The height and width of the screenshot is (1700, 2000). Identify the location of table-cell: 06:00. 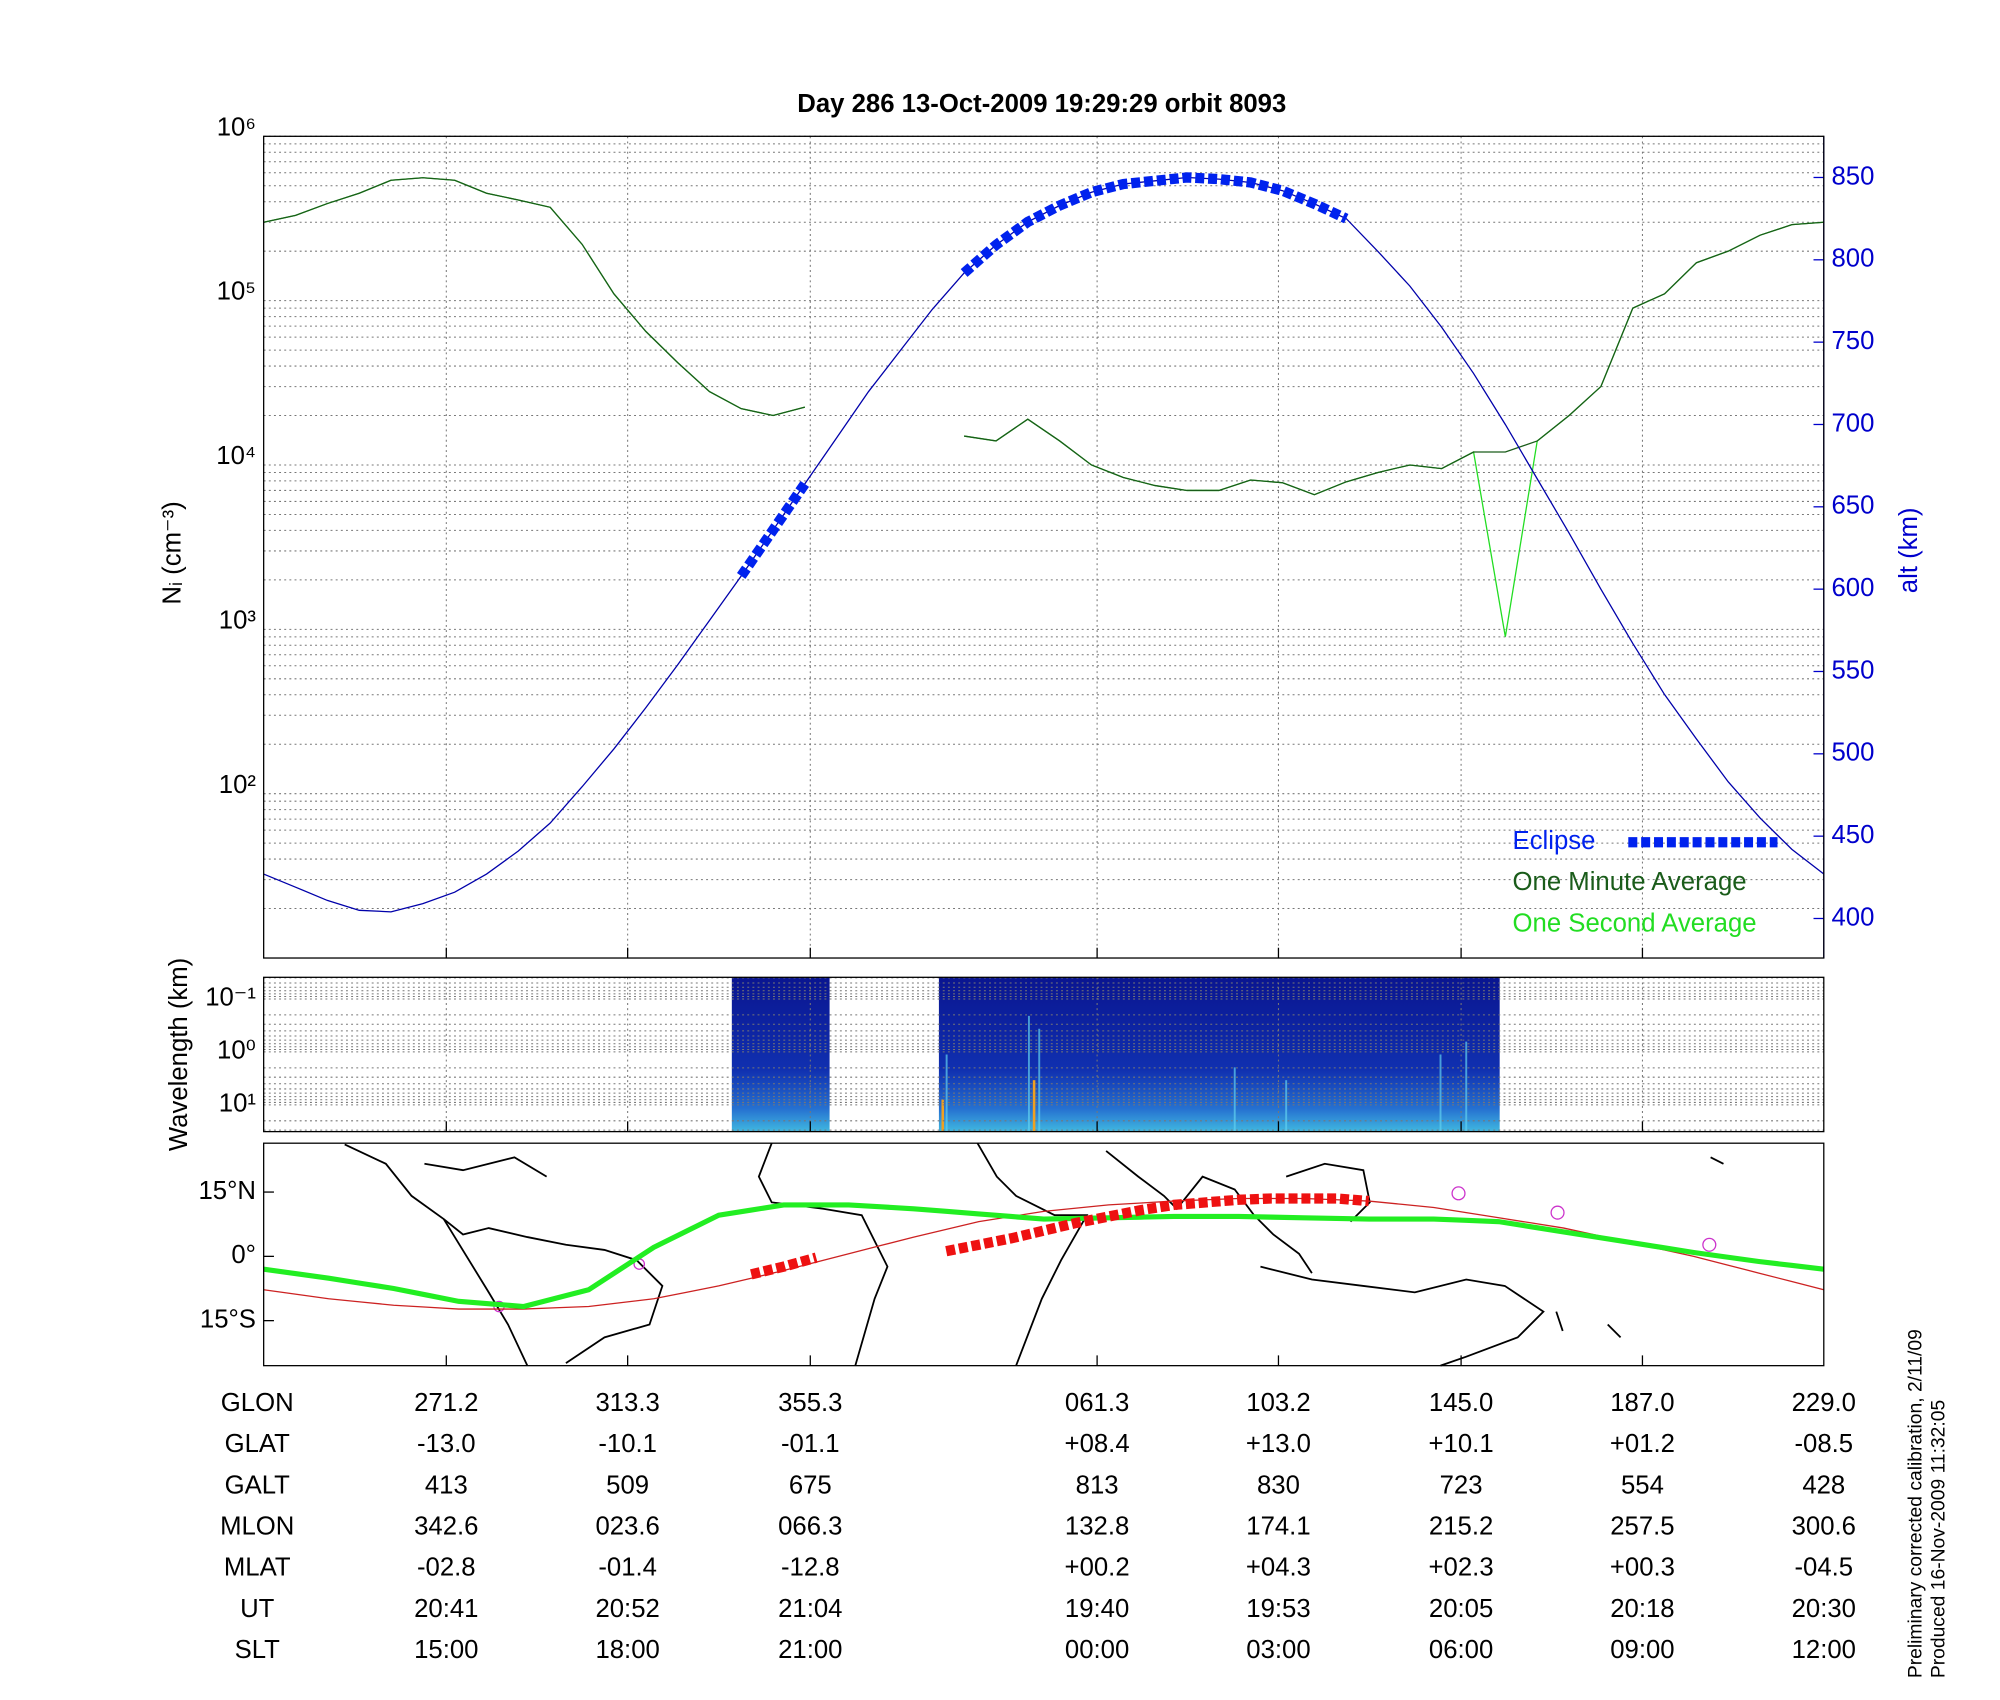
(1461, 1650).